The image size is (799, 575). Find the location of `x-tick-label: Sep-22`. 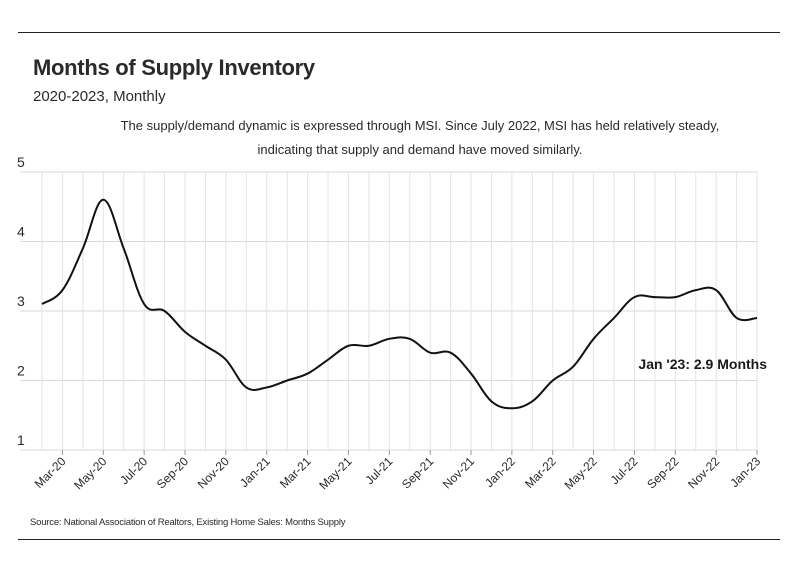

x-tick-label: Sep-22 is located at coordinates (662, 472).